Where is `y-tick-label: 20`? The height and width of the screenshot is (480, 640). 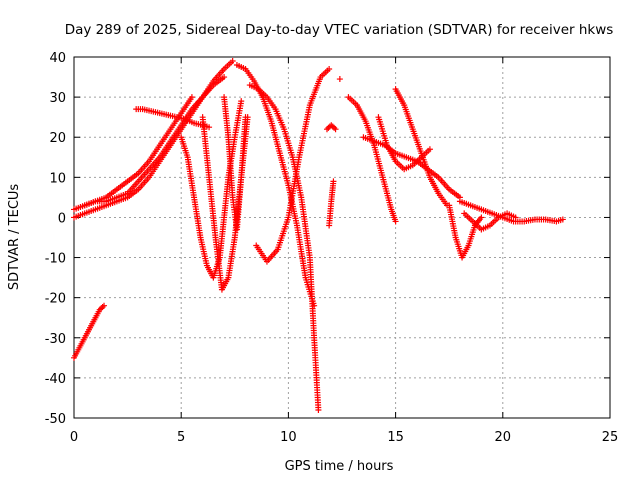
y-tick-label: 20 is located at coordinates (57, 138).